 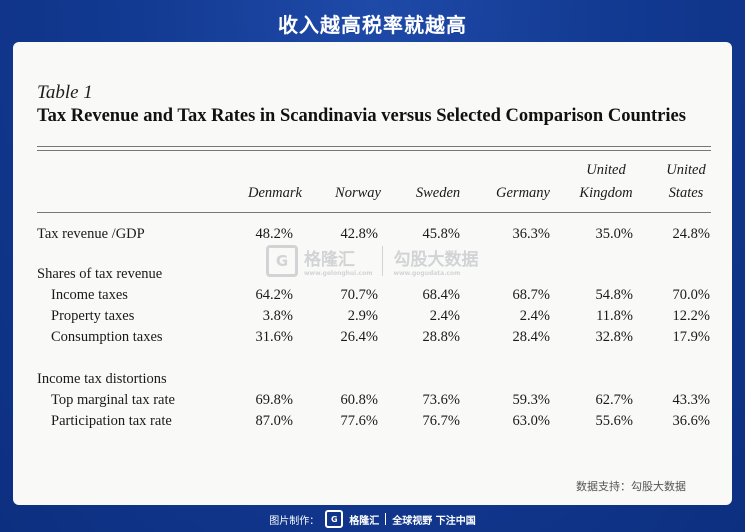 I want to click on table-cell: 69.8%, so click(x=274, y=400).